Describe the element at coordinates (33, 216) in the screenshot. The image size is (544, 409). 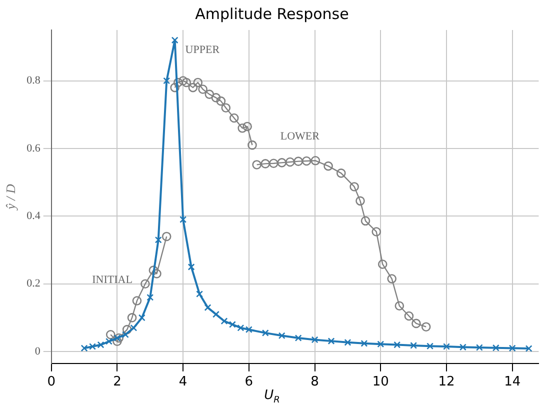
I see `y-tick-label: 0.4` at that location.